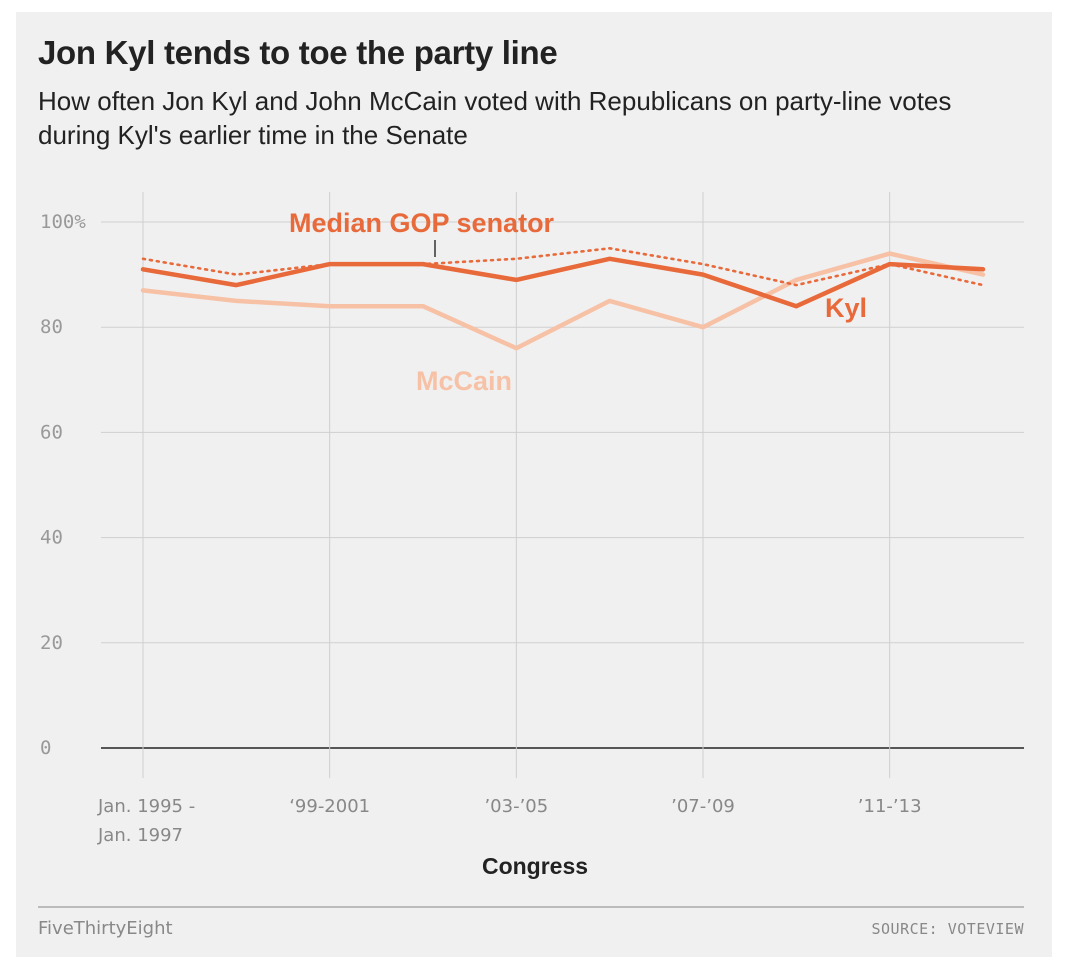  What do you see at coordinates (703, 806) in the screenshot?
I see `x-tick-label: ’07-’09` at bounding box center [703, 806].